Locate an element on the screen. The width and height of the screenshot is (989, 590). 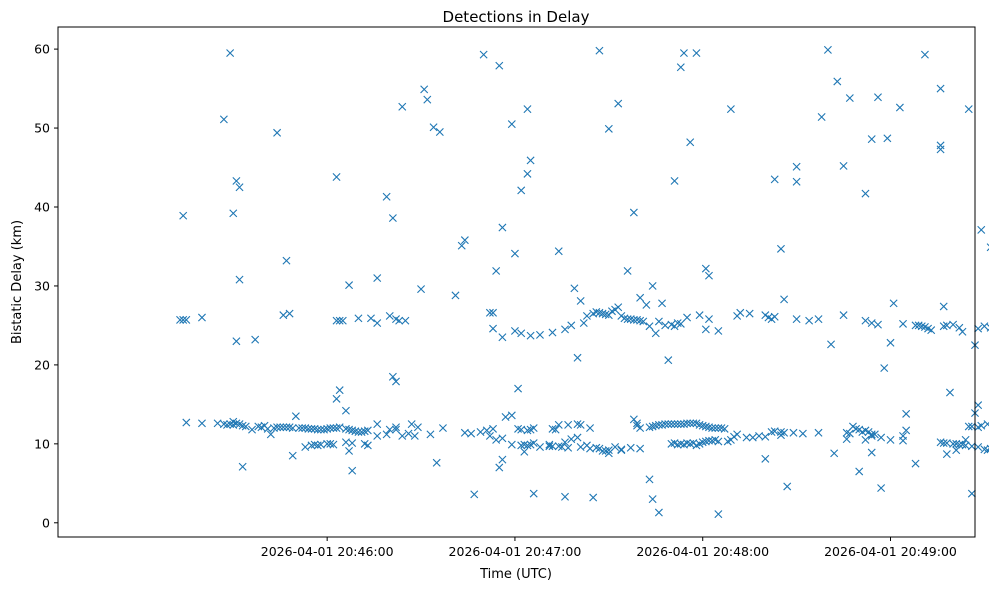
y-tick-label: 60 is located at coordinates (42, 49).